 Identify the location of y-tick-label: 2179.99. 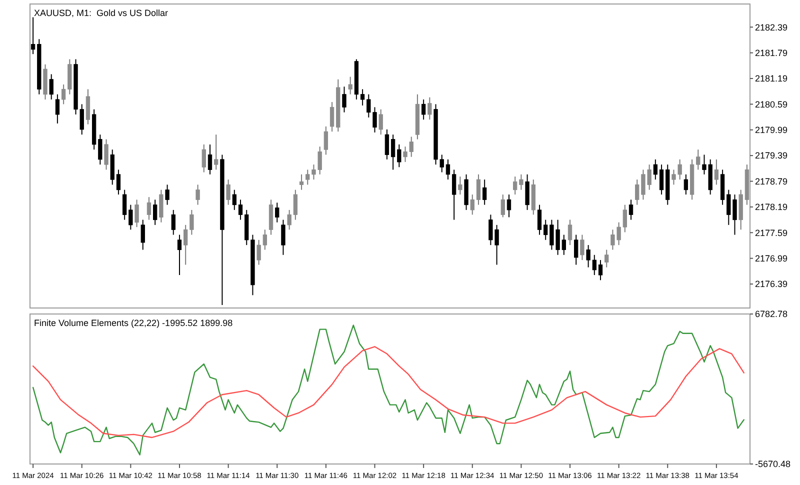
(771, 130).